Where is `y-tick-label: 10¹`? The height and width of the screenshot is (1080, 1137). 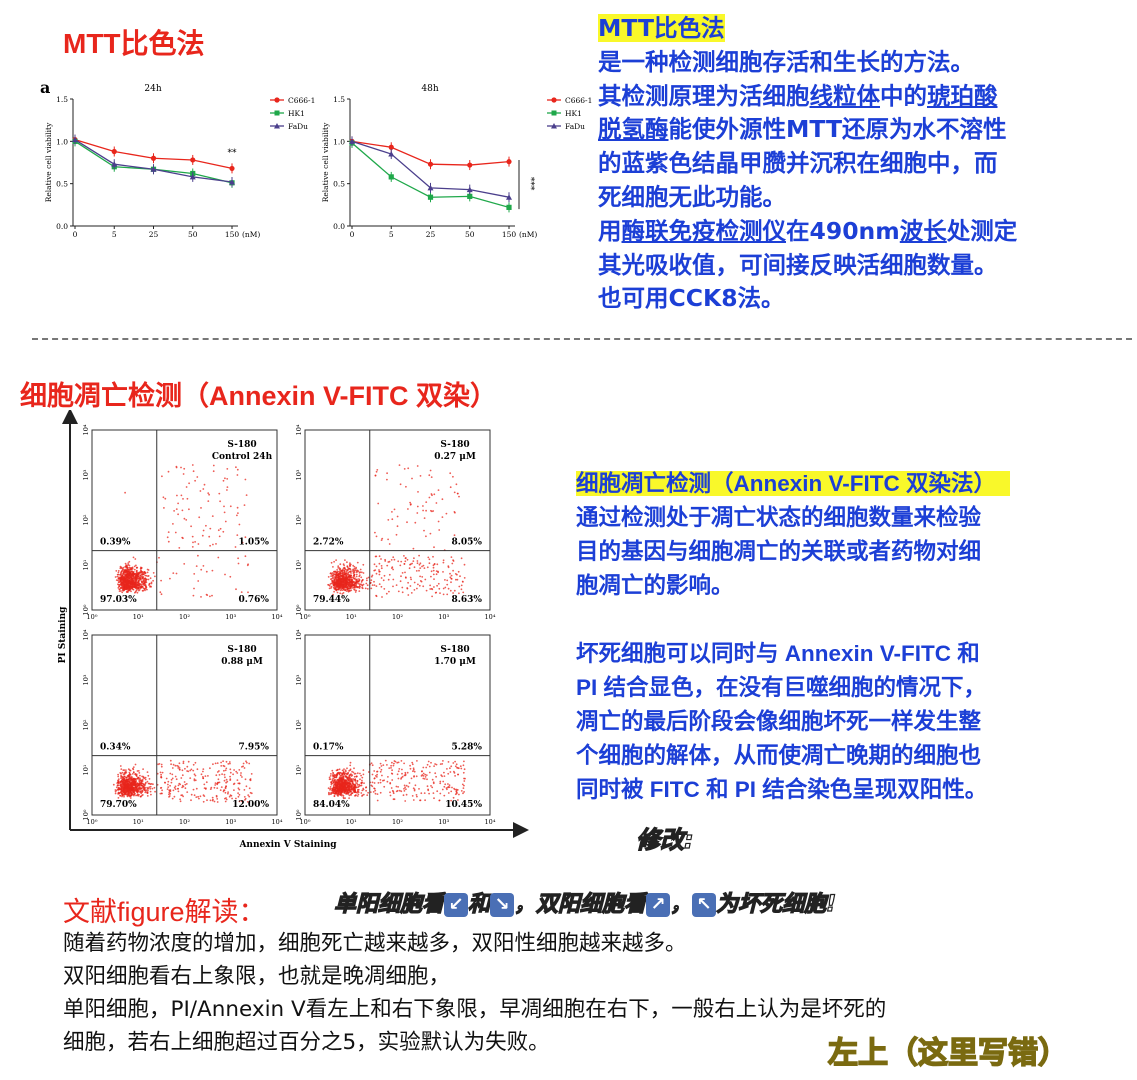
y-tick-label: 10¹ is located at coordinates (86, 769).